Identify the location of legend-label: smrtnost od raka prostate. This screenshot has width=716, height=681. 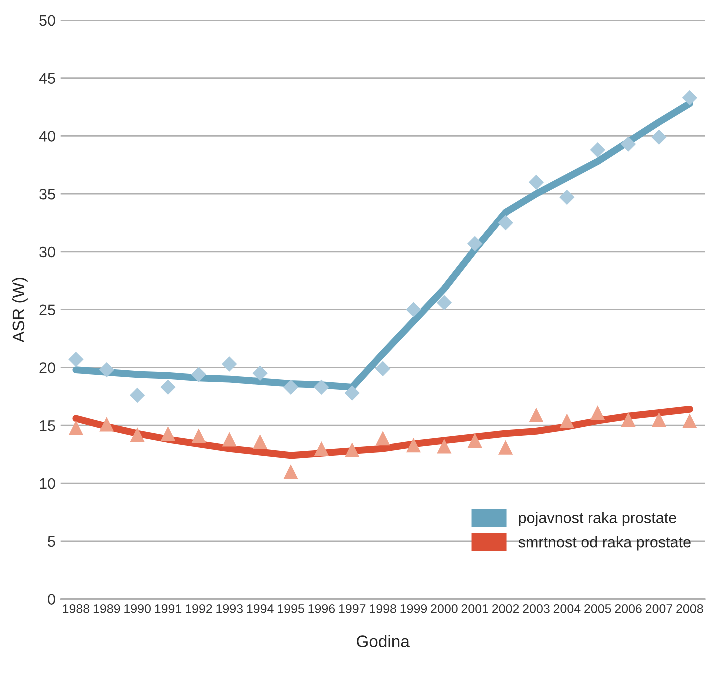
(604, 543).